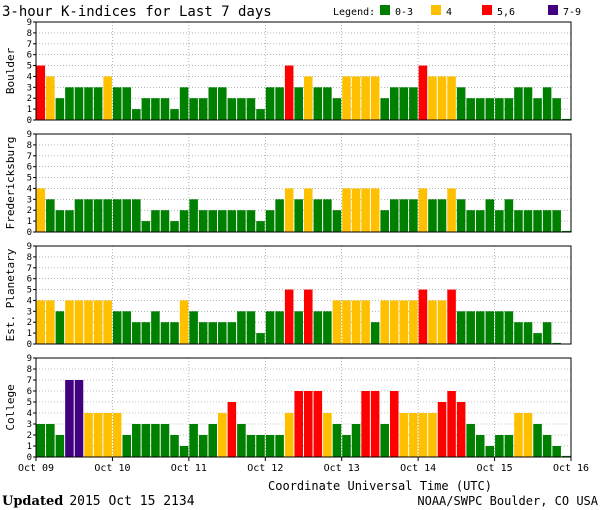  What do you see at coordinates (29, 414) in the screenshot?
I see `y-tick-label: 4` at bounding box center [29, 414].